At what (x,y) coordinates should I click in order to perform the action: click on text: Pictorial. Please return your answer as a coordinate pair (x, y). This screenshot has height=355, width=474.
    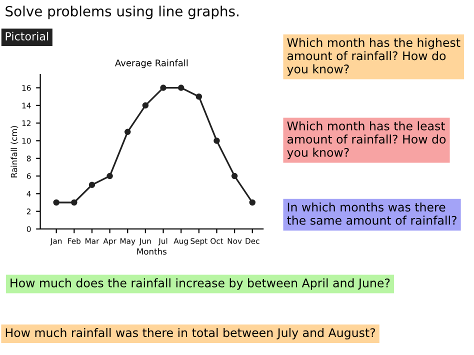
    Looking at the image, I should click on (27, 36).